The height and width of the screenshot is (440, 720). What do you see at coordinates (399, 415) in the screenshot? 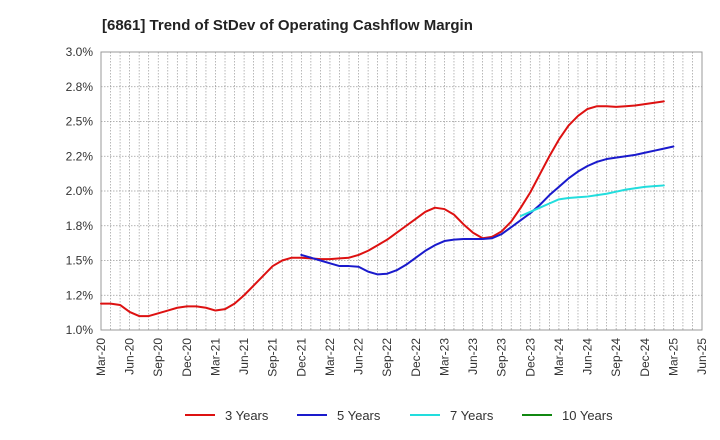
I see `legend: 3 Years 5 Years 7 Years 10 Years` at bounding box center [399, 415].